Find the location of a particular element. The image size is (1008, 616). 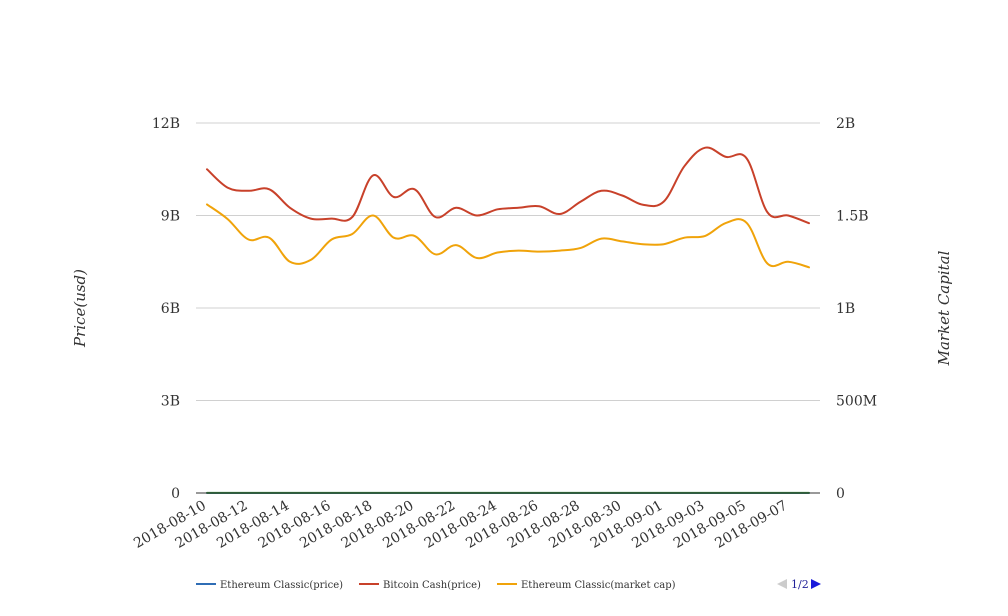

legend-label: Bitcoin Cash(price) is located at coordinates (432, 585).